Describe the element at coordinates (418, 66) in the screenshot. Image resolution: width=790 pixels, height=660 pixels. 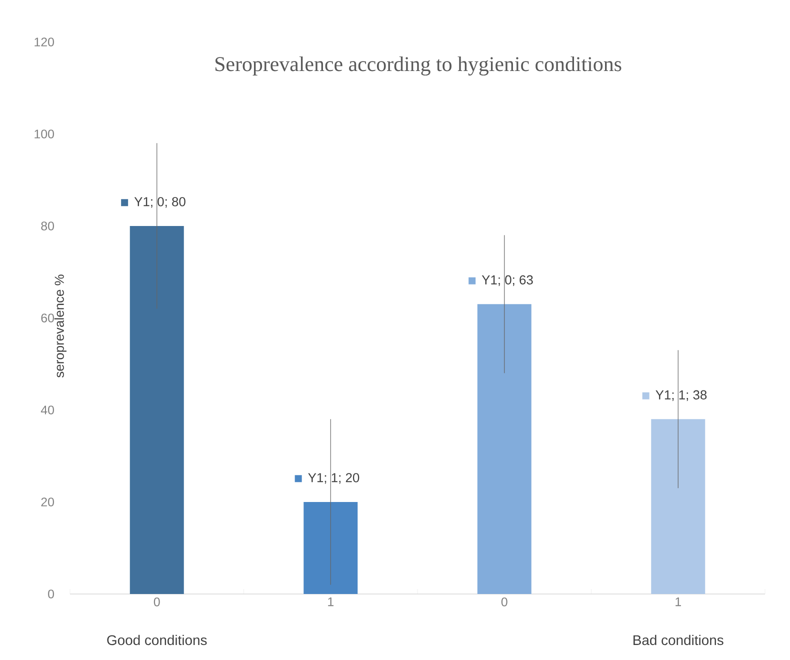
I see `text: Seroprevalence according to hygienic conditions` at that location.